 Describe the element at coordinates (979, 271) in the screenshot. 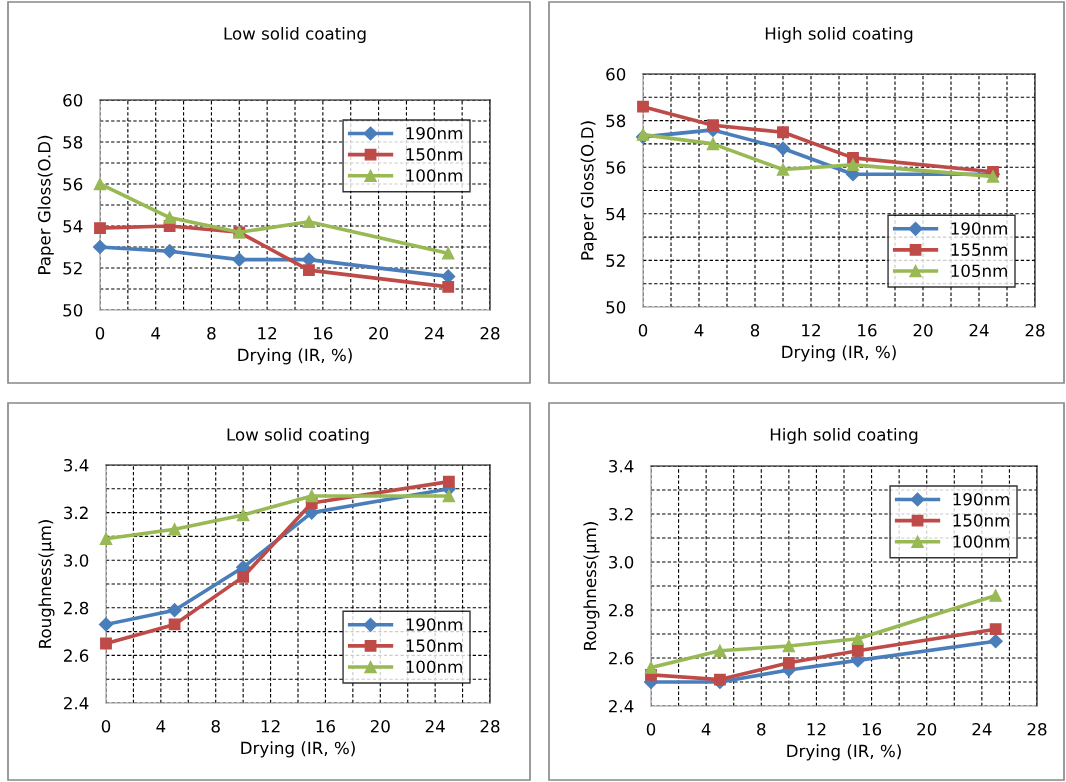

I see `legend-label: 105nm` at that location.